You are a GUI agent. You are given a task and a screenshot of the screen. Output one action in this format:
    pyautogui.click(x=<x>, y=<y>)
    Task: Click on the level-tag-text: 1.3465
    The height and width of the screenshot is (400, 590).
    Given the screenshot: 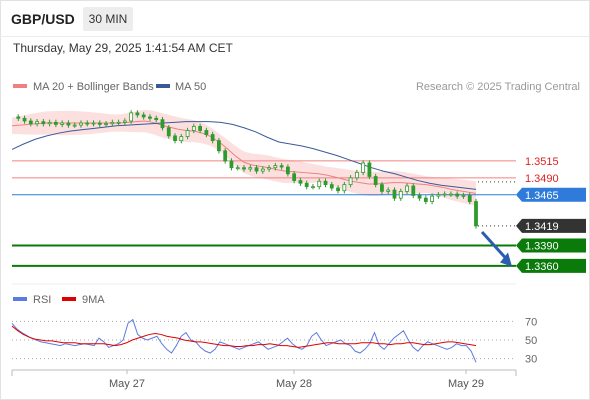 What is the action you would take?
    pyautogui.click(x=542, y=196)
    